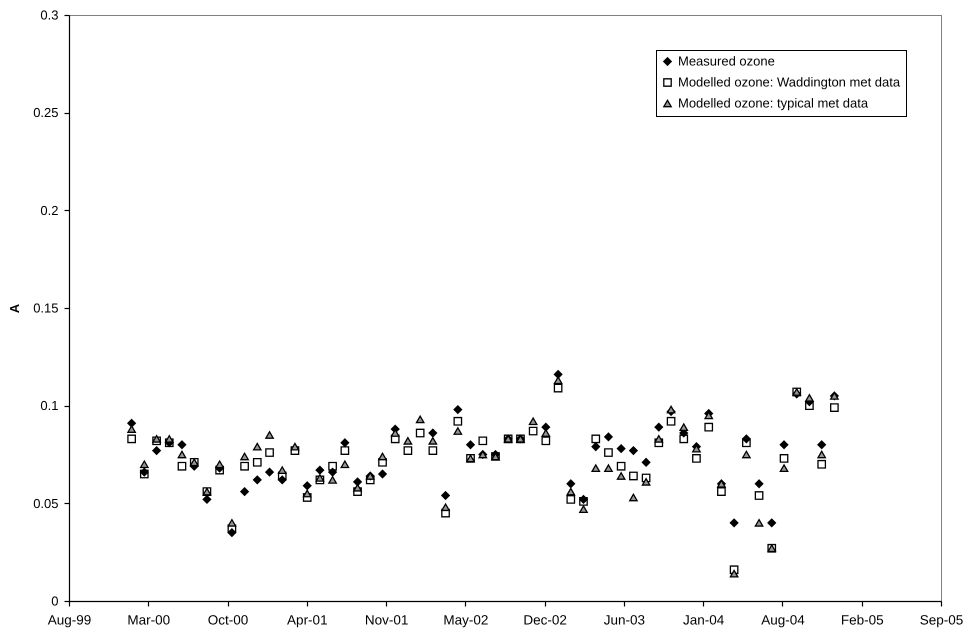 The height and width of the screenshot is (631, 967). I want to click on x-tick-label: Nov-01, so click(386, 620).